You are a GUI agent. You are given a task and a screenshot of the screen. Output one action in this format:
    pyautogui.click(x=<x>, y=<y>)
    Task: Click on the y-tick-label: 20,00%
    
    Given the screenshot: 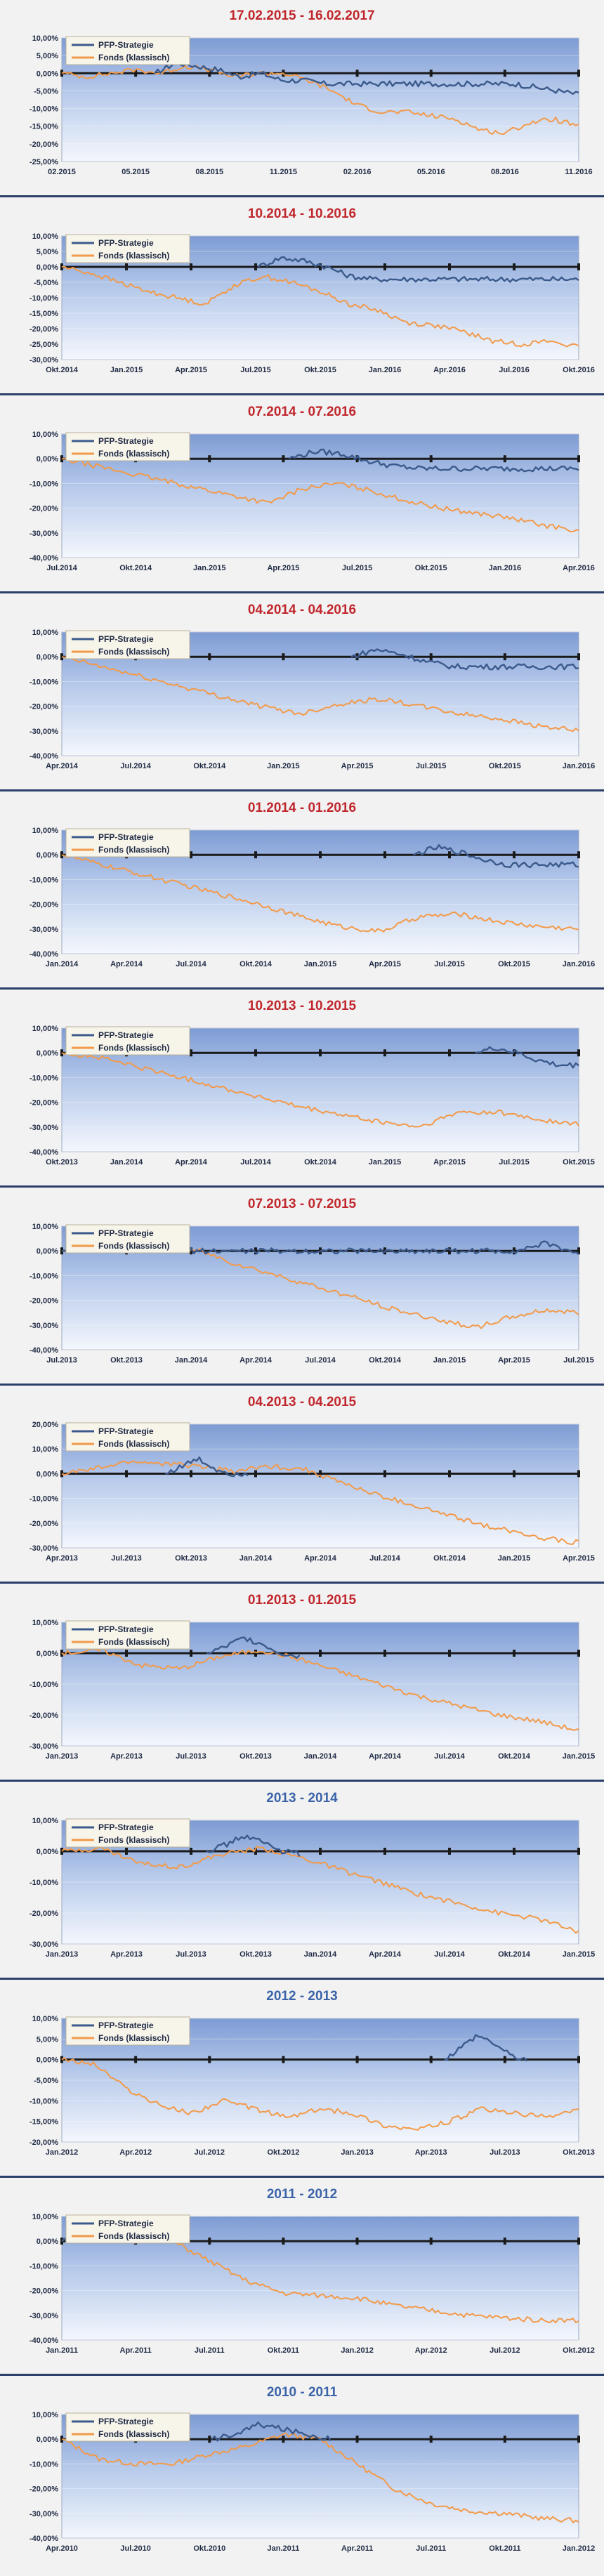 What is the action you would take?
    pyautogui.click(x=45, y=1425)
    